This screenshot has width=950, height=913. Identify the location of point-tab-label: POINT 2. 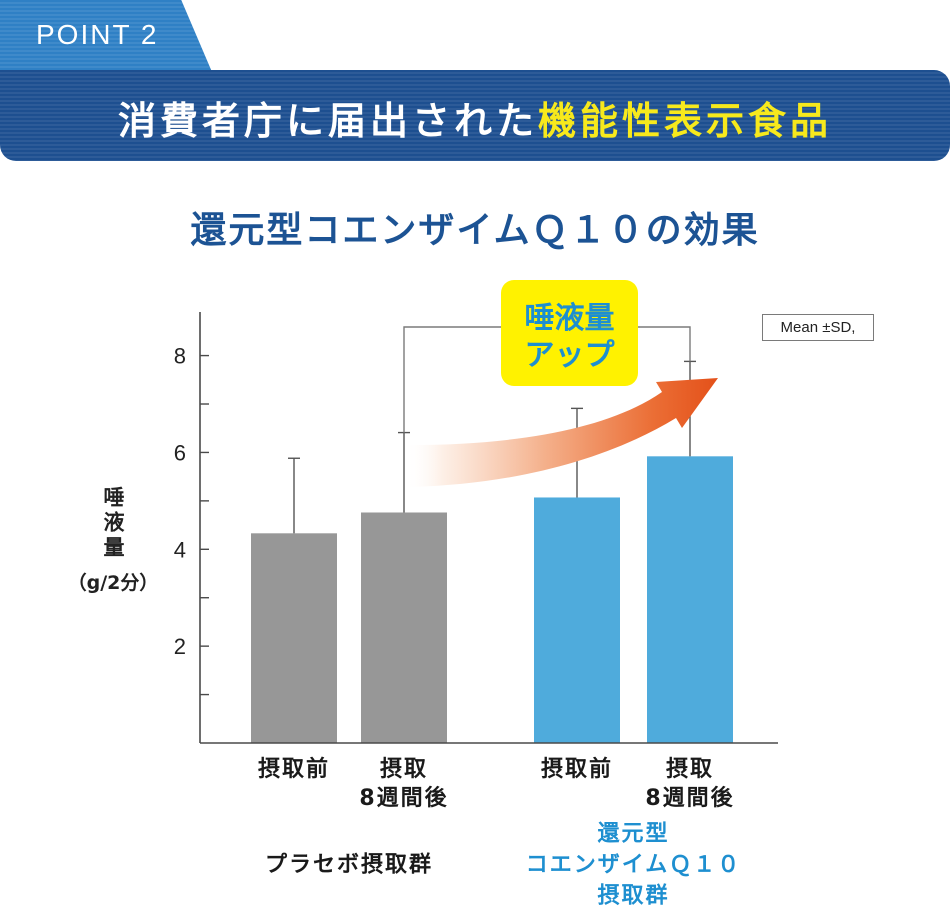
(97, 34).